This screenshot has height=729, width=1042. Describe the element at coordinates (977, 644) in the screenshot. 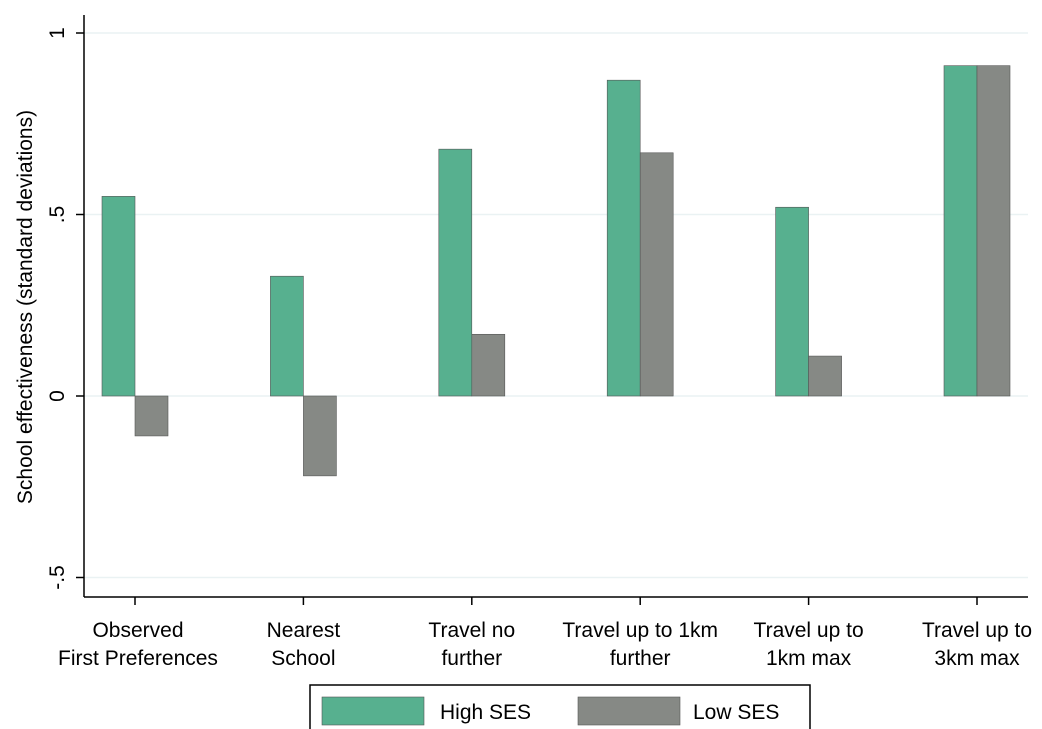

I see `x-category-label: Travel up to 3km max` at that location.